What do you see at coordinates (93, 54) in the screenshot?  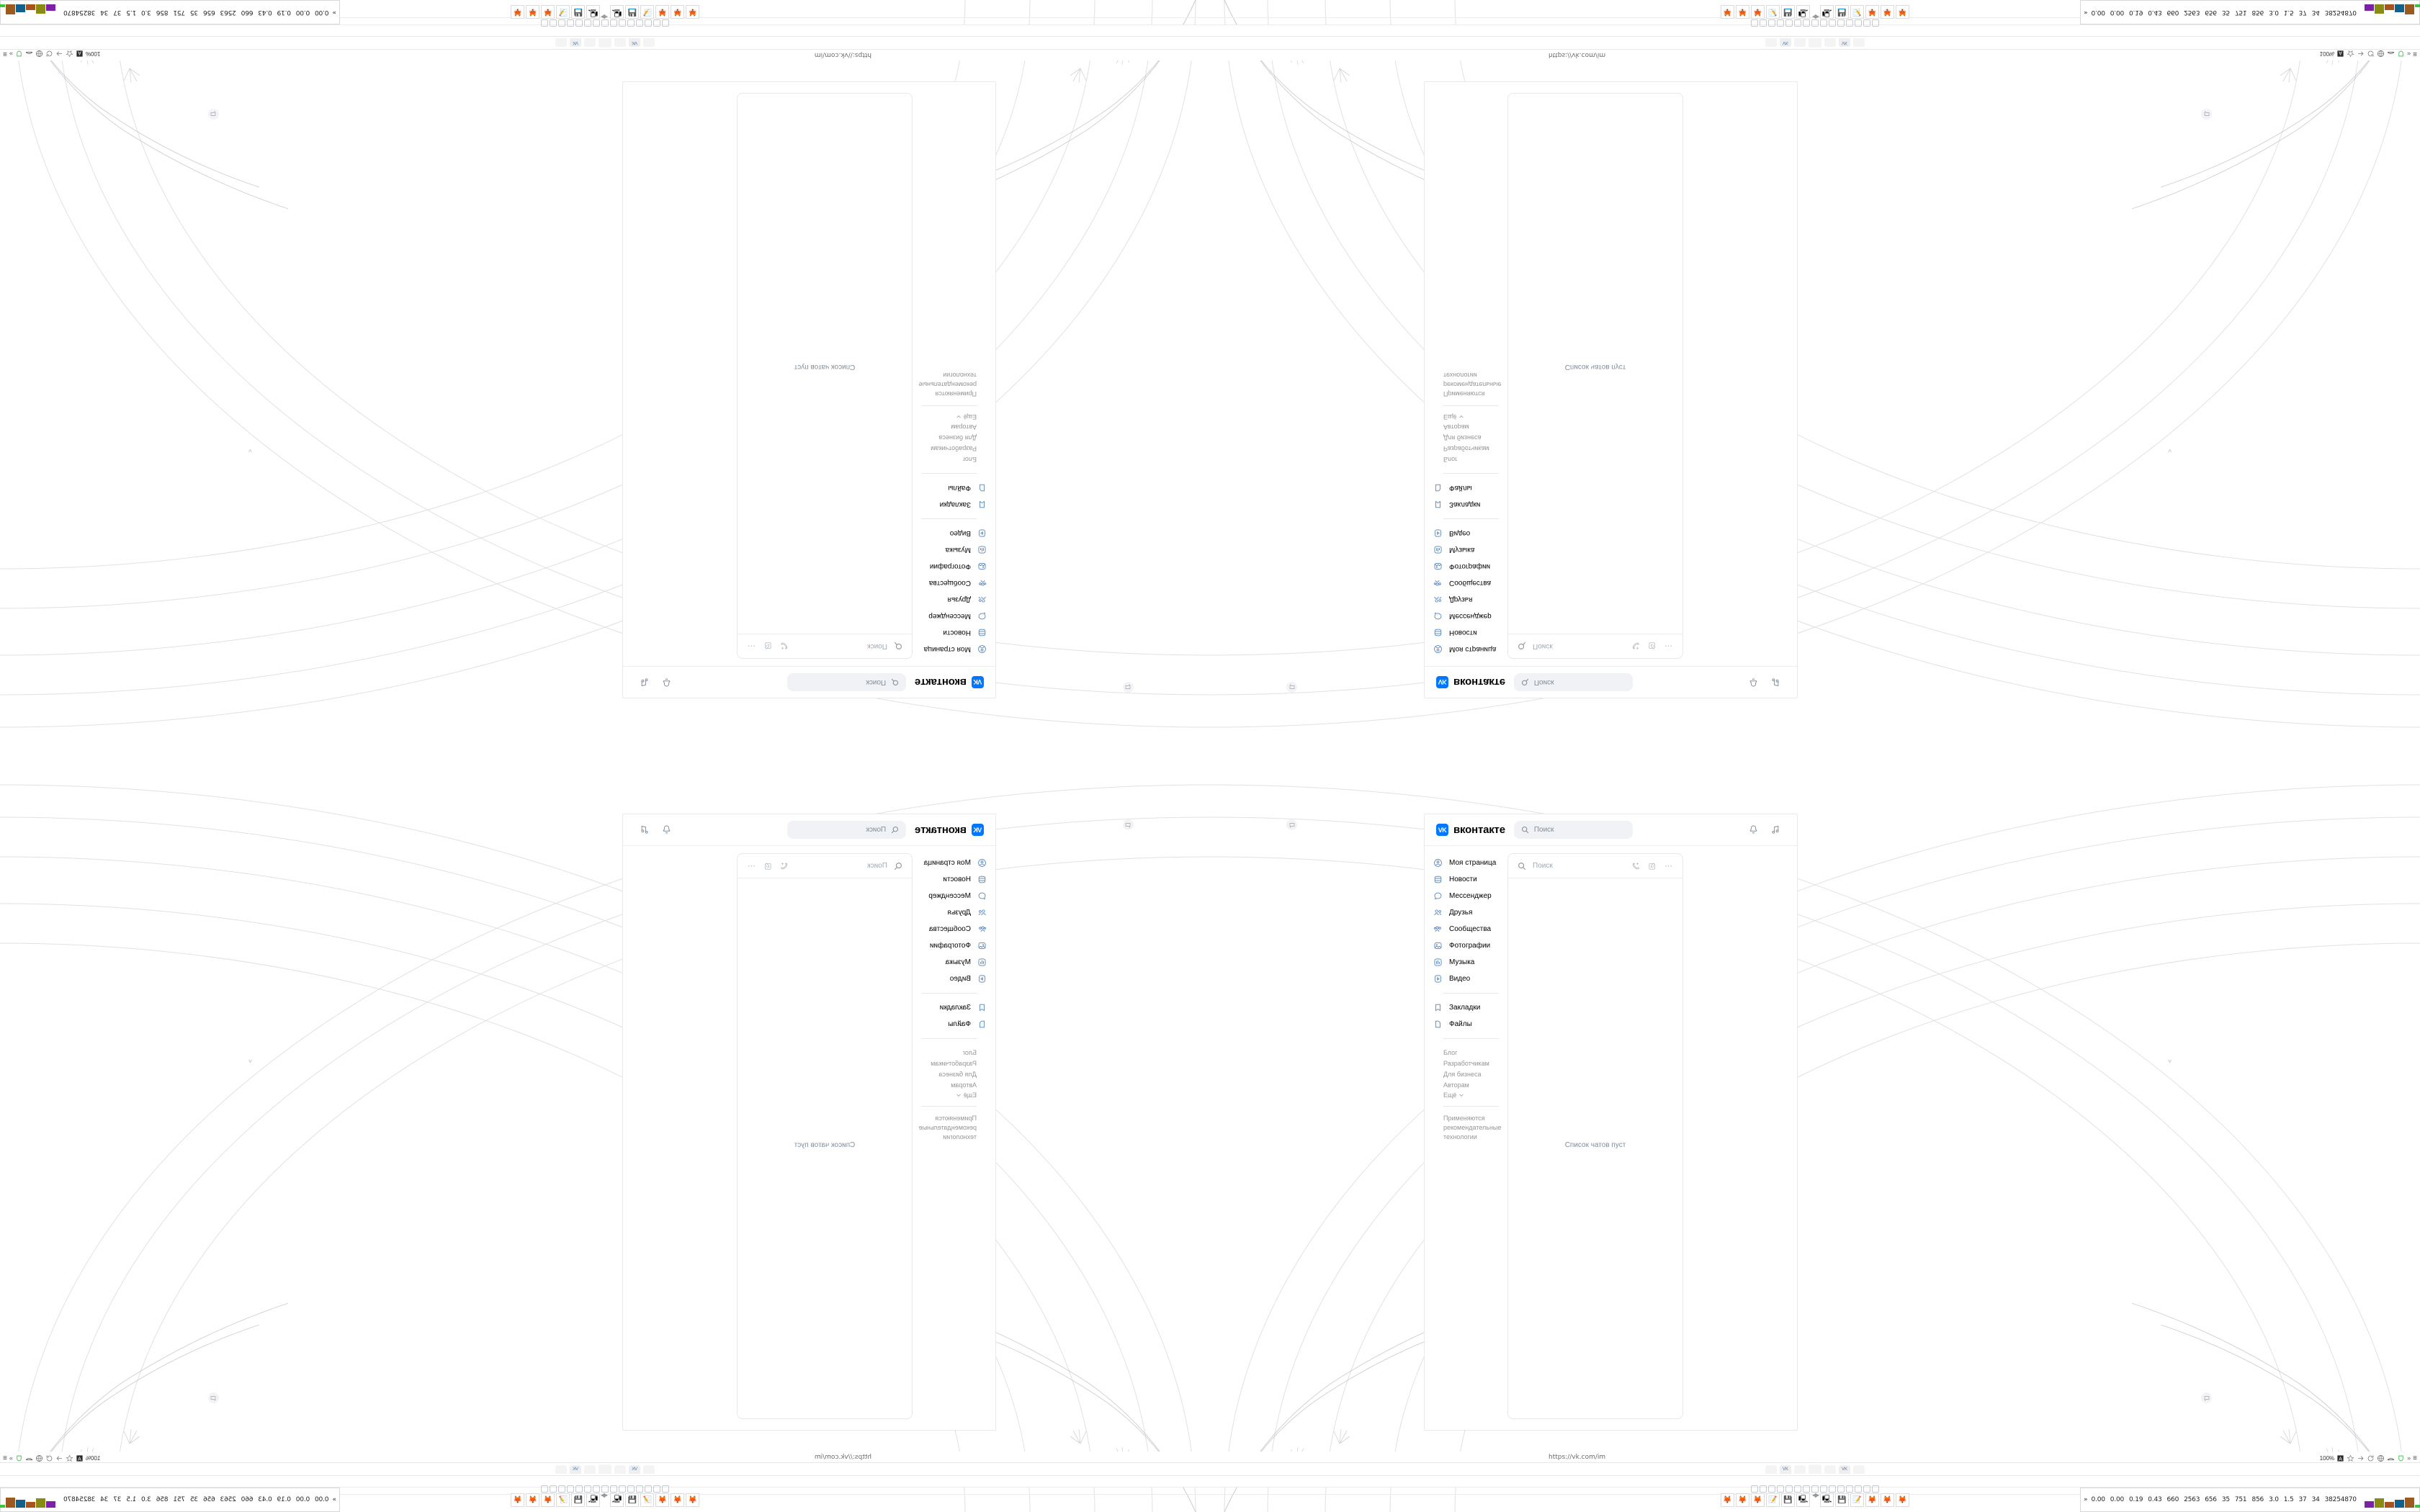 I see `zoom-level-label: 100%` at bounding box center [93, 54].